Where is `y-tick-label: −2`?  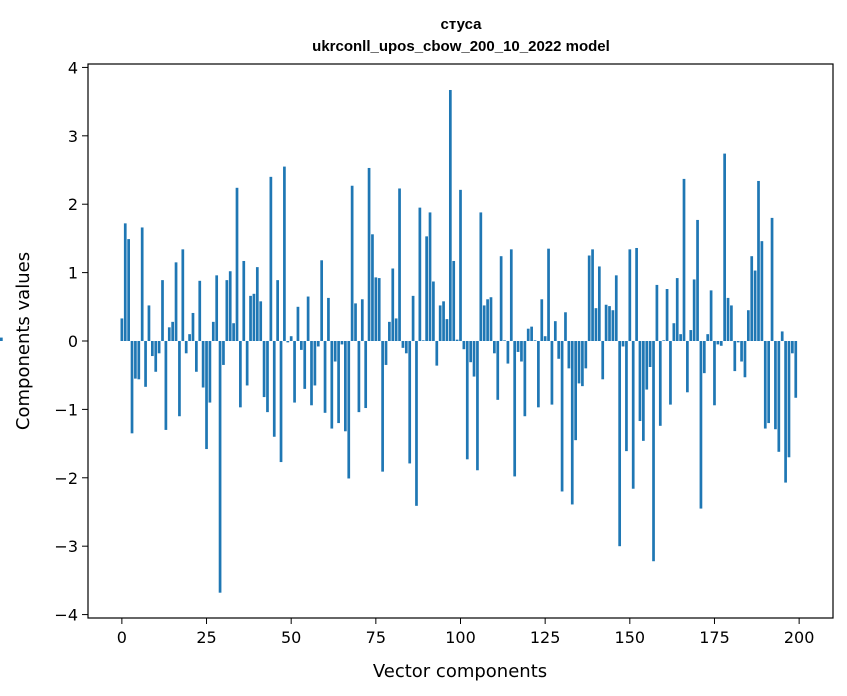
y-tick-label: −2 is located at coordinates (66, 478).